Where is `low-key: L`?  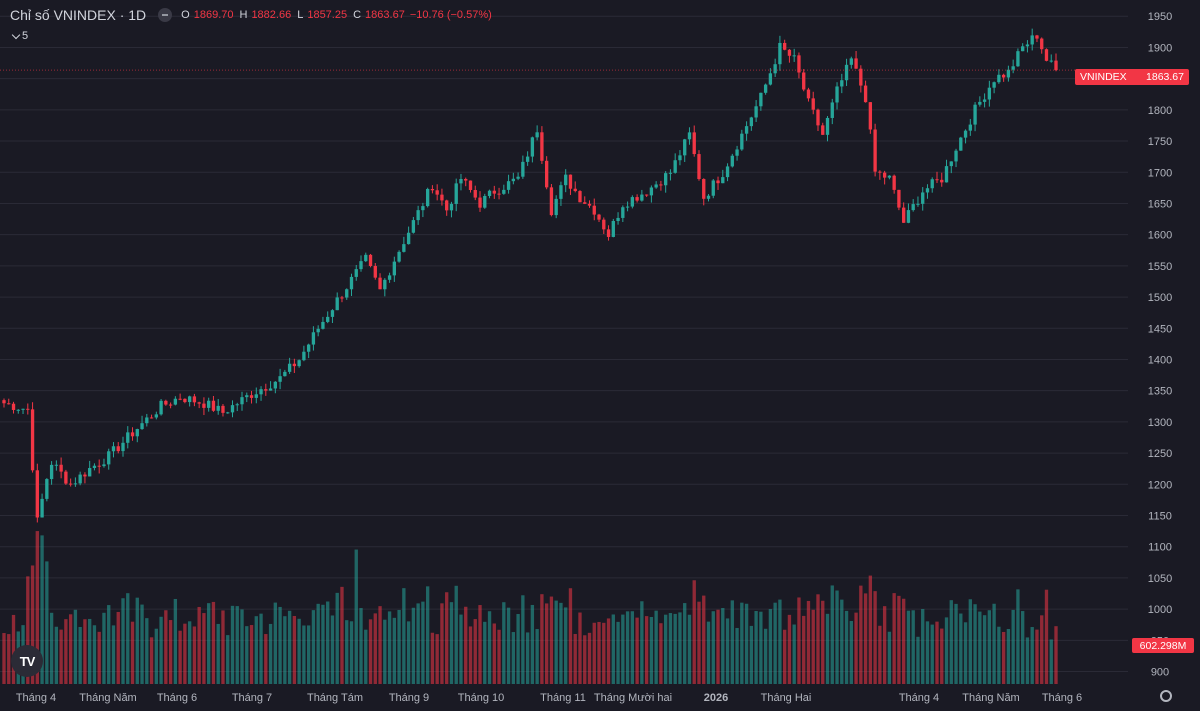
low-key: L is located at coordinates (300, 15).